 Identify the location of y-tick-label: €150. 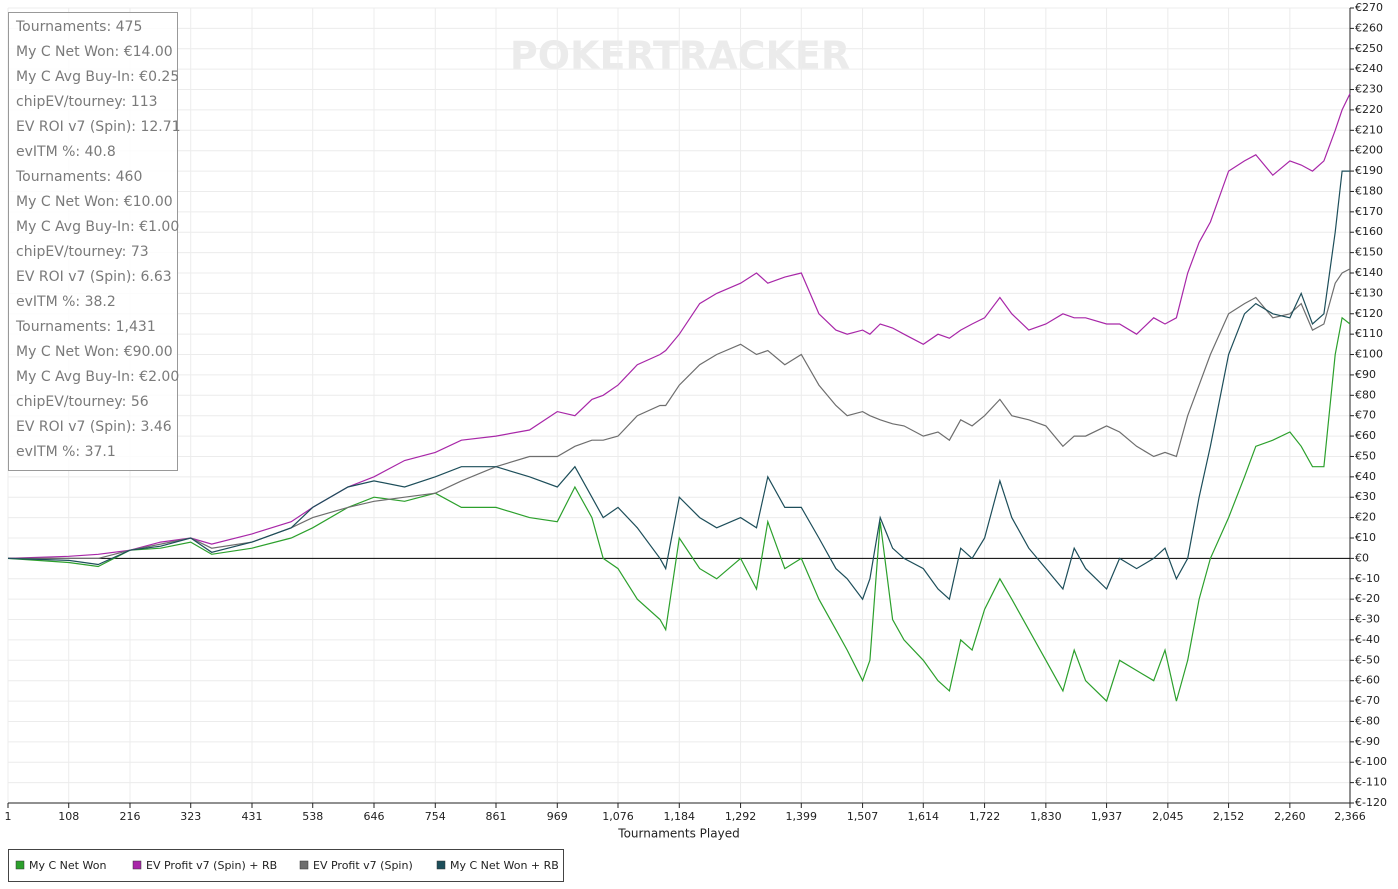
(1369, 252).